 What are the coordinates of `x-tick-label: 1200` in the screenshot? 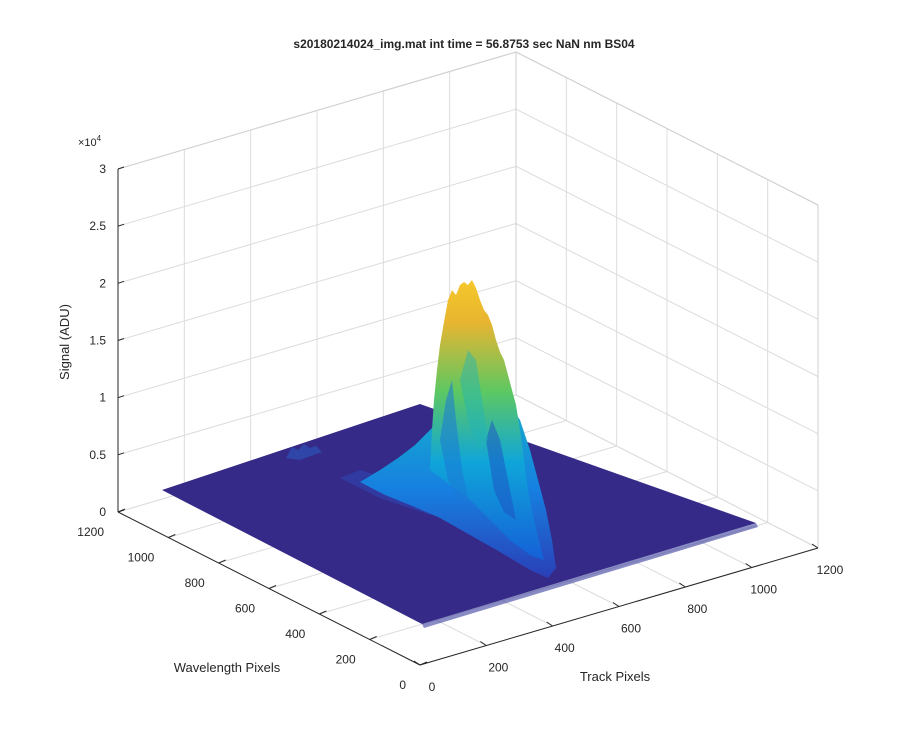 It's located at (830, 570).